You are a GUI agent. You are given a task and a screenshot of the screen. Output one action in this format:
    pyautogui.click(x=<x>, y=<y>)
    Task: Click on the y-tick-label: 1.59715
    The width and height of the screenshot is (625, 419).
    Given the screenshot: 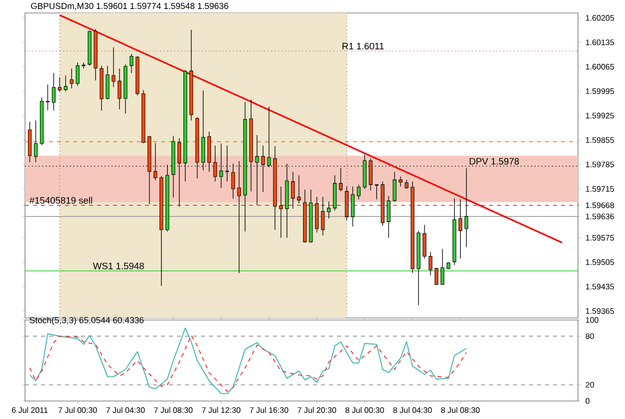 What is the action you would take?
    pyautogui.click(x=600, y=189)
    